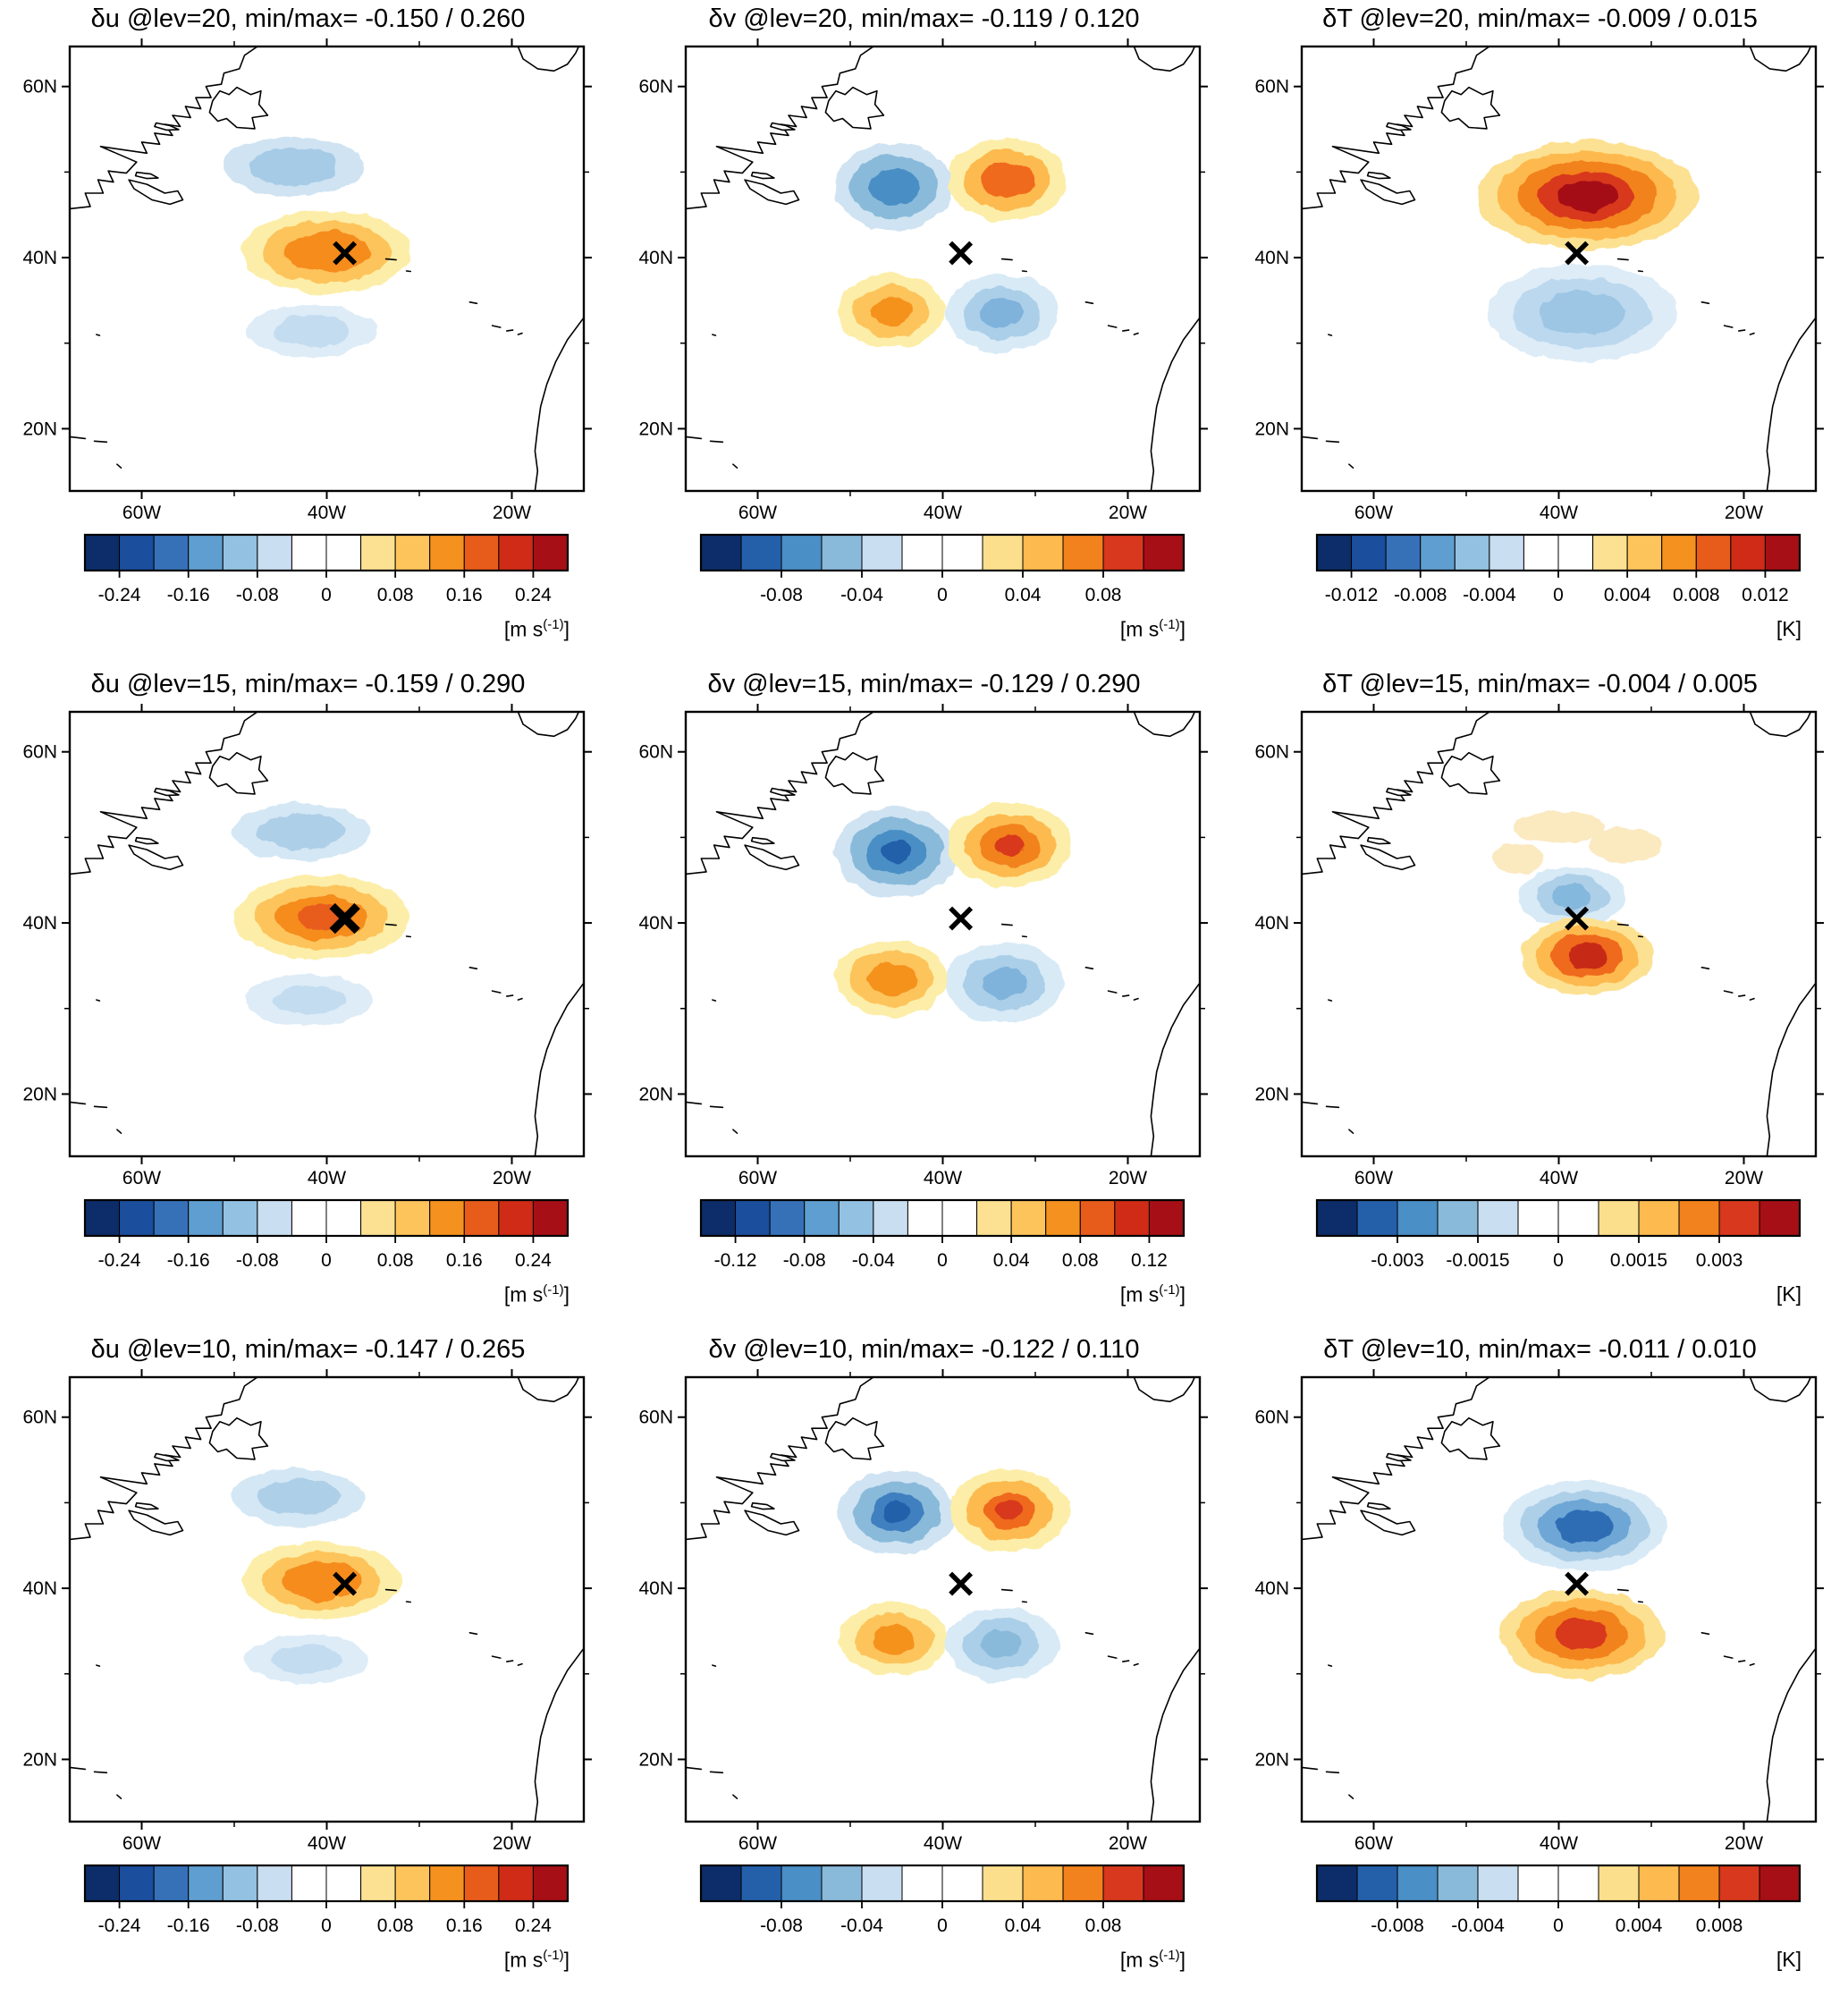 The image size is (1848, 1996). I want to click on colorbar-v15: -0.12 -0.08 -0.04 0 0.04 0.08 0.12, so click(942, 1234).